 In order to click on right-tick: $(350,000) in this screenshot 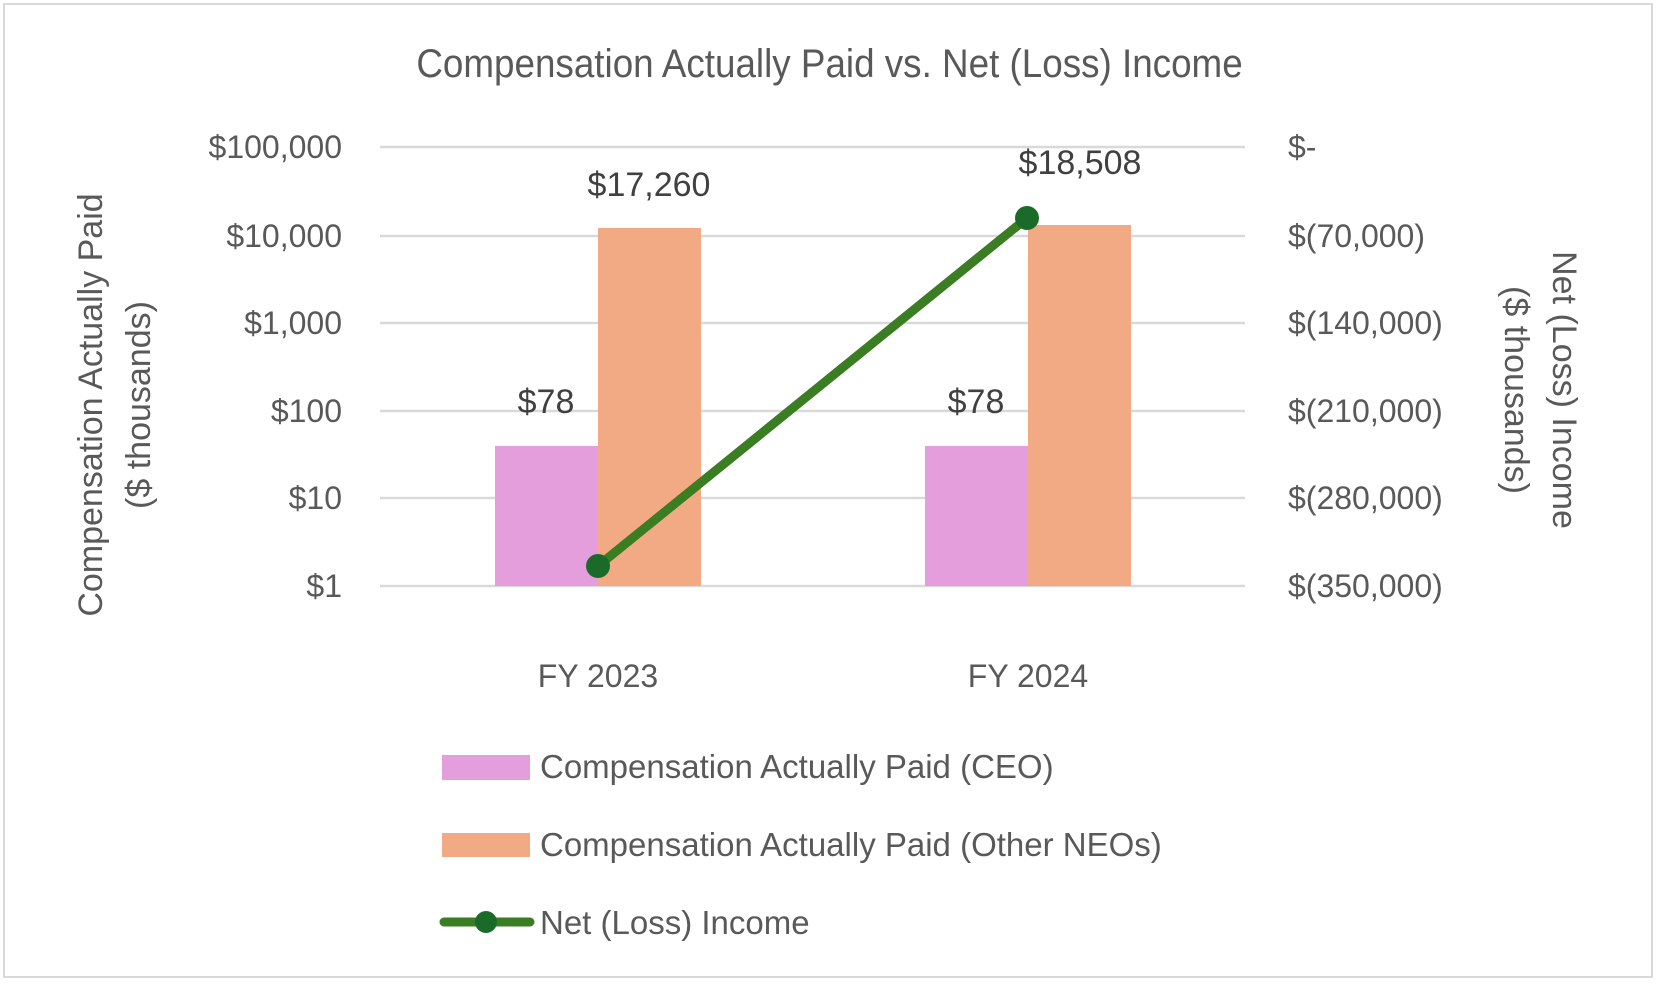, I will do `click(1365, 586)`.